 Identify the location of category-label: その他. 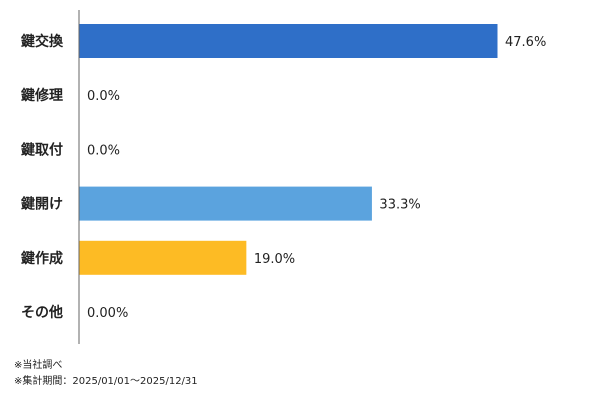
(42, 312).